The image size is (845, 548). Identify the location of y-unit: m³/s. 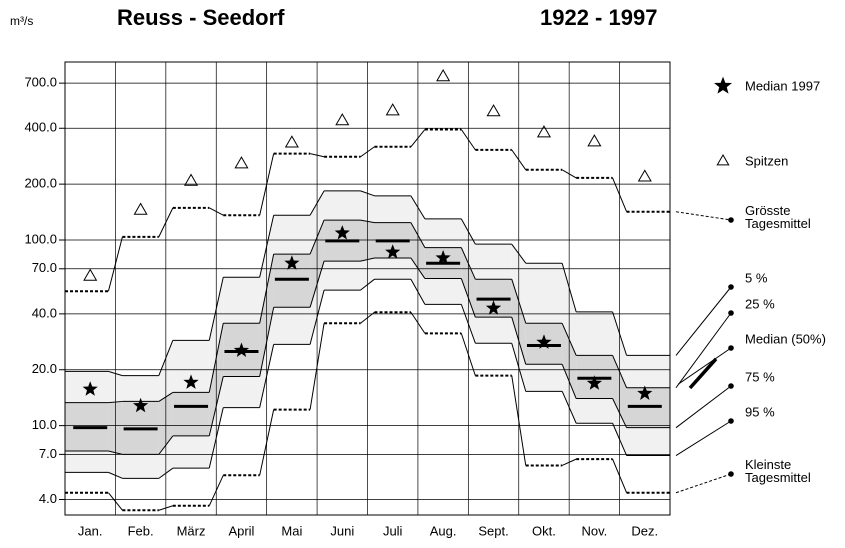
(21, 21).